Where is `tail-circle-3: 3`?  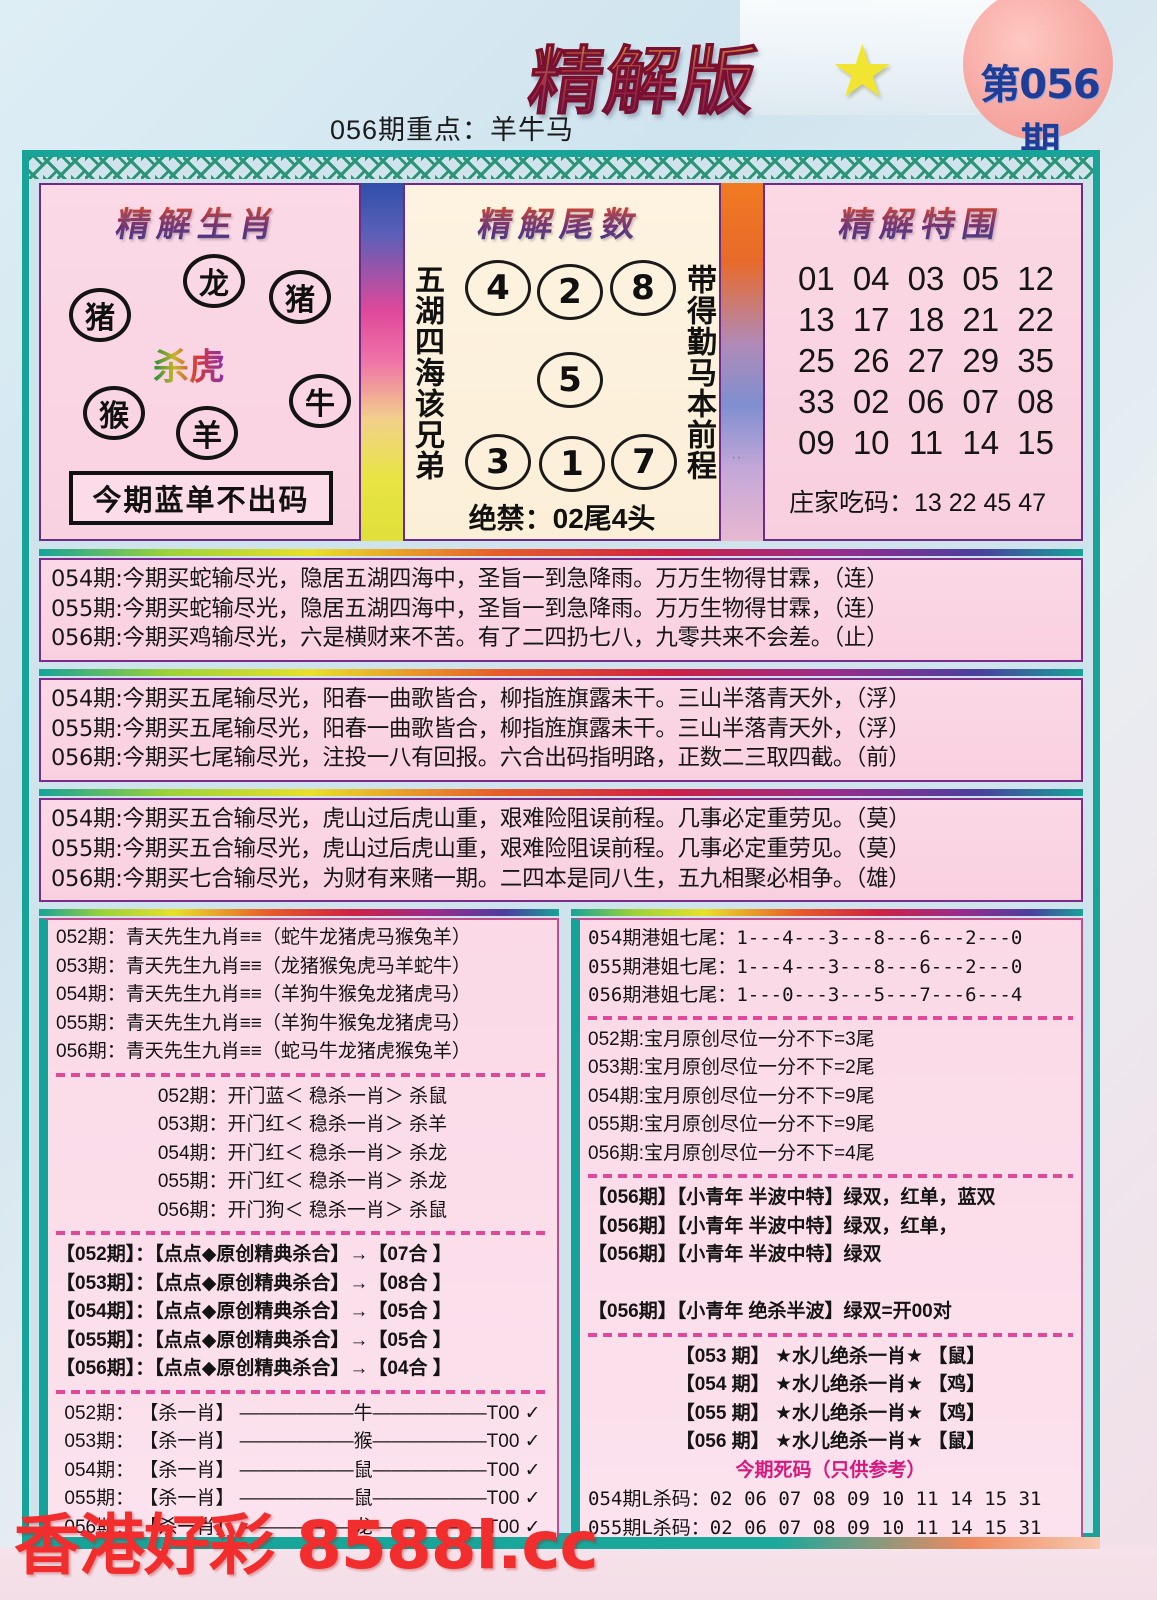 tail-circle-3: 3 is located at coordinates (498, 462).